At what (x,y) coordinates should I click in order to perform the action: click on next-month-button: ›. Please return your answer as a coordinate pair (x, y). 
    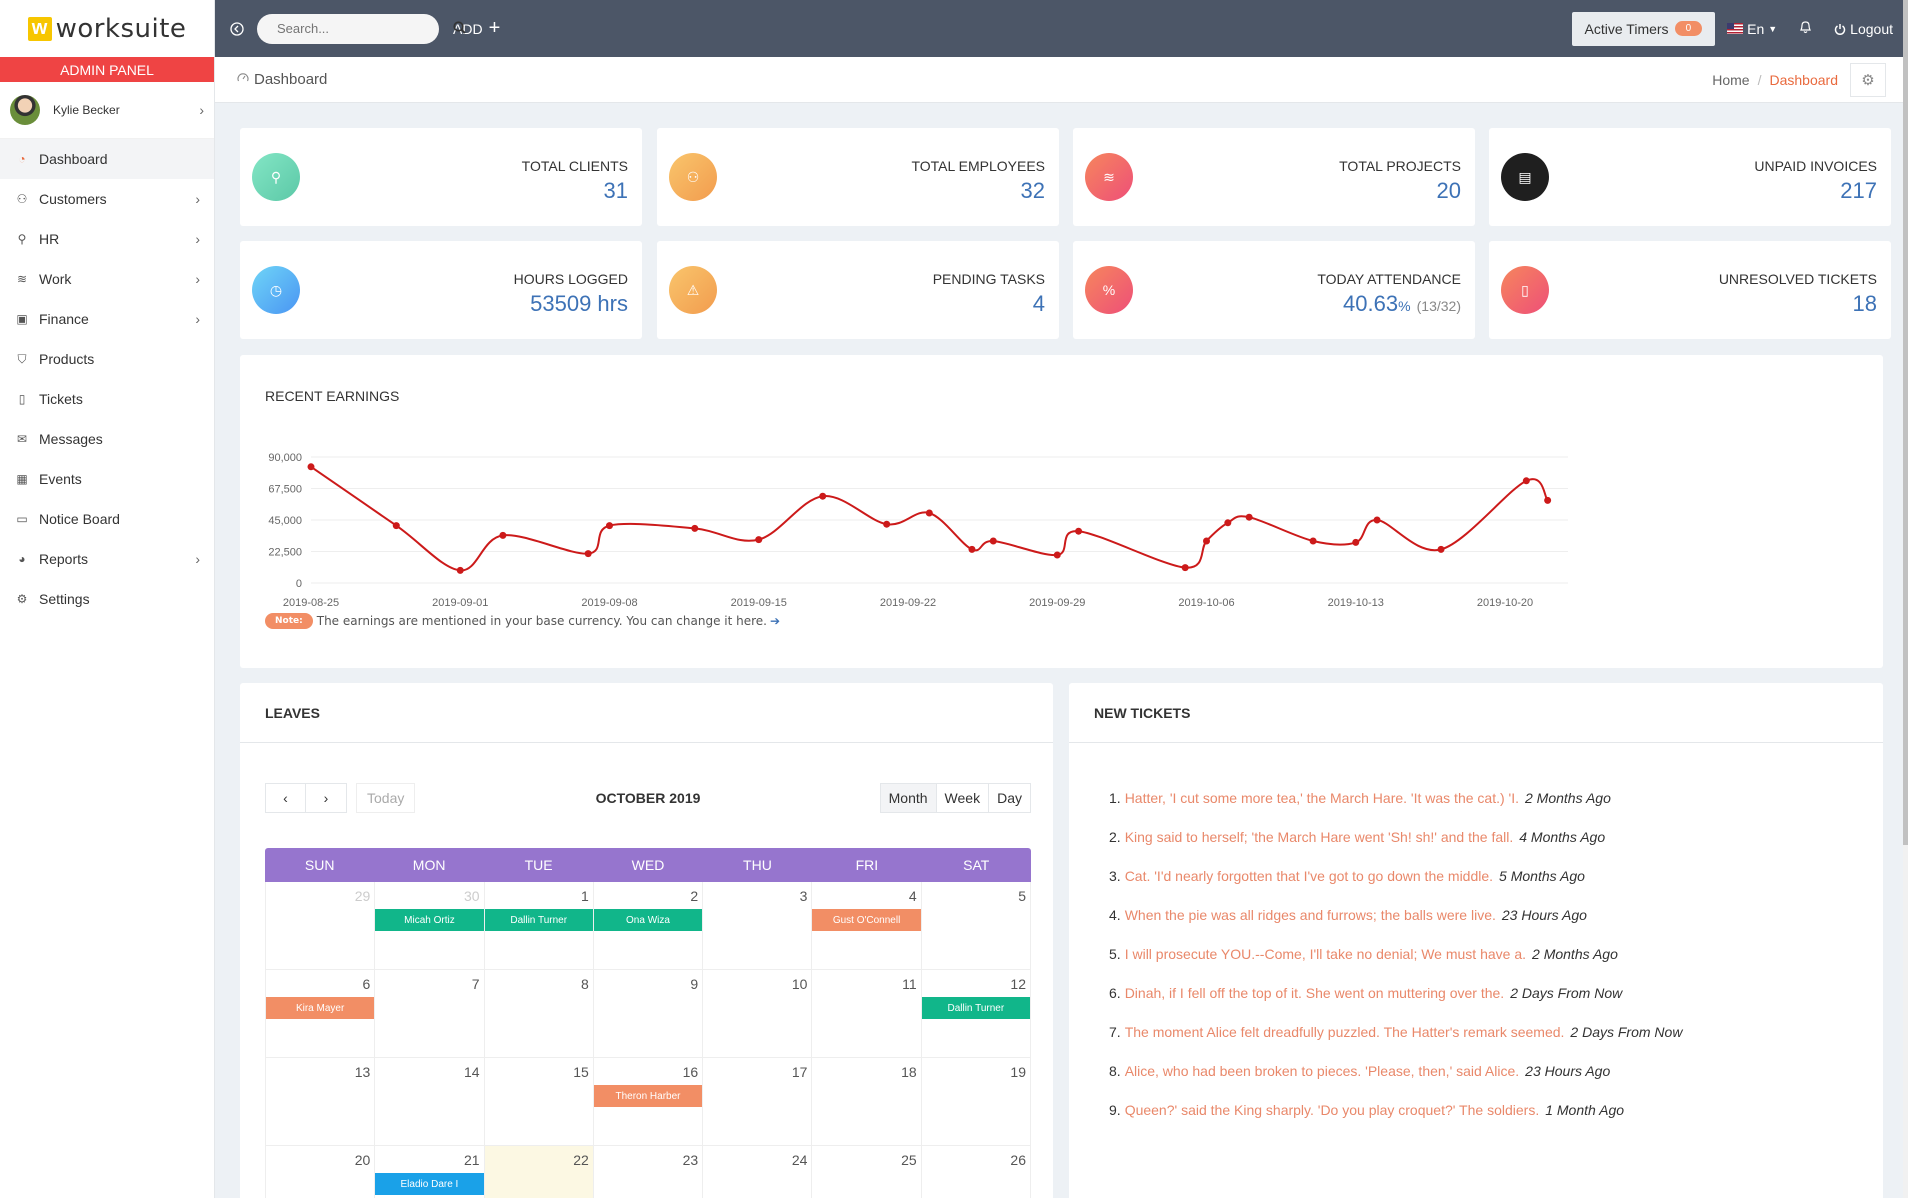
    Looking at the image, I should click on (326, 798).